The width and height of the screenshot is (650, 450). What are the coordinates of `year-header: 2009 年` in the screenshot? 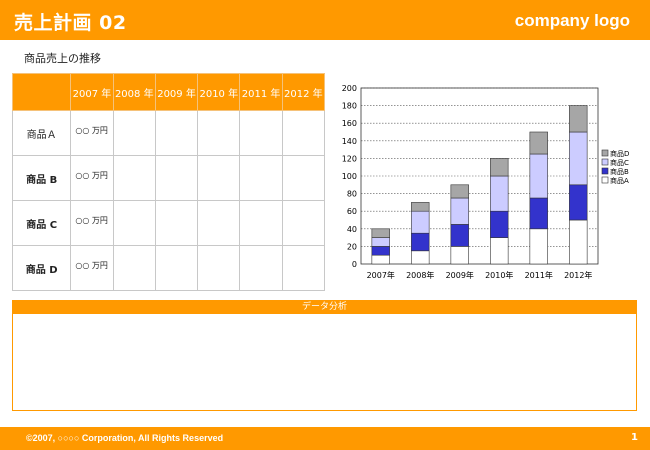 It's located at (176, 92).